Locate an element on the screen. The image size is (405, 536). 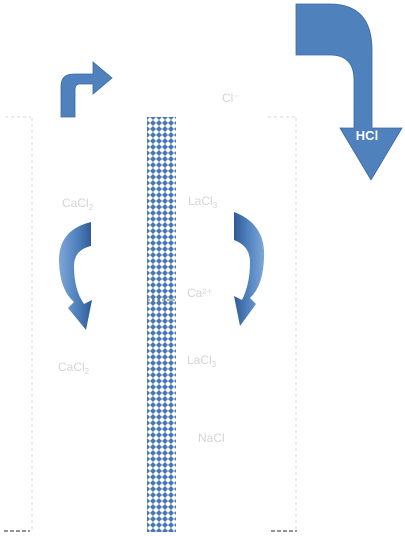
circular-arrow-right-icon is located at coordinates (249, 269).